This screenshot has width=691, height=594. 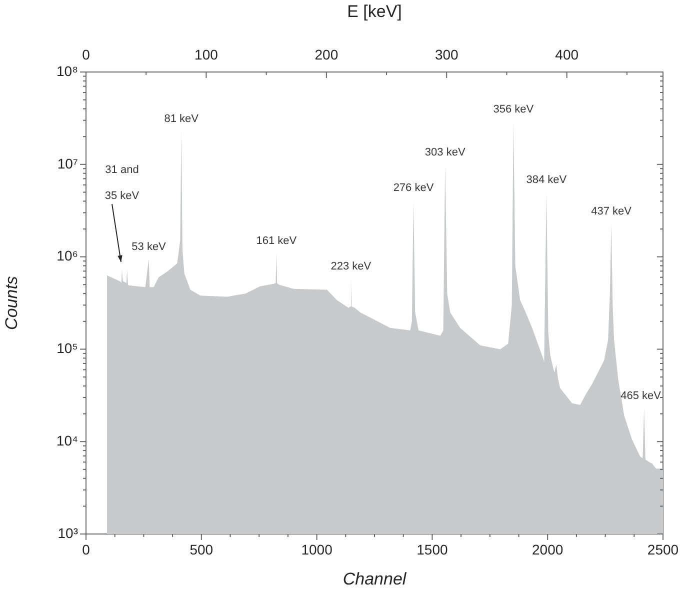 I want to click on x2-axis-title: E [keV], so click(x=374, y=11).